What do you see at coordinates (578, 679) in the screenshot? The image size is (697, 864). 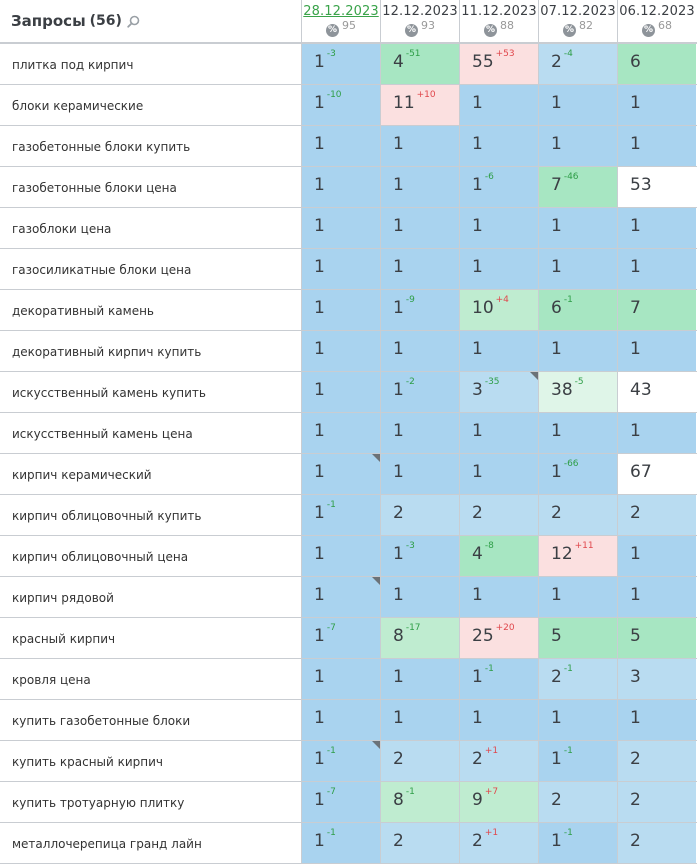 I see `position-cell: 2 -1` at bounding box center [578, 679].